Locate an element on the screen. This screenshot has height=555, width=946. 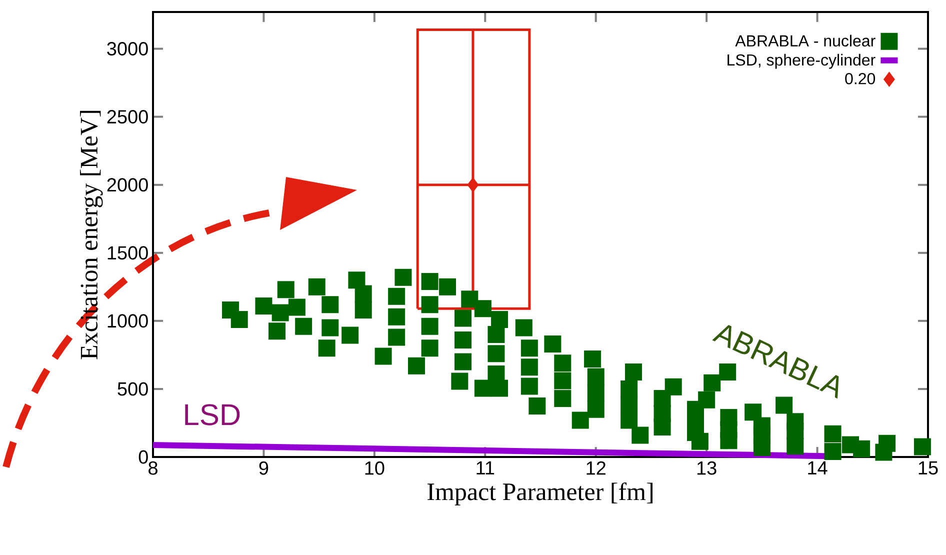
y-tick-label: 500 is located at coordinates (133, 389).